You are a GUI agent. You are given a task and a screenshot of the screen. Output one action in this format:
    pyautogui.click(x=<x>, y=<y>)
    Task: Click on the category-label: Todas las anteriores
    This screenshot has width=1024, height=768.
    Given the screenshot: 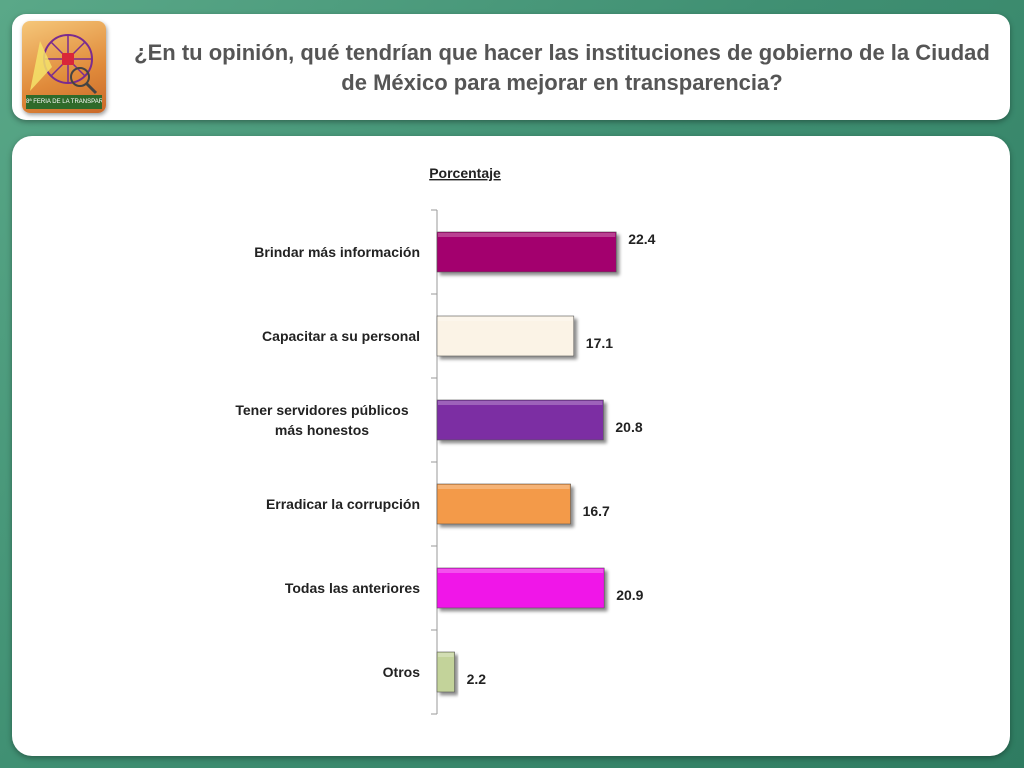 What is the action you would take?
    pyautogui.click(x=352, y=588)
    